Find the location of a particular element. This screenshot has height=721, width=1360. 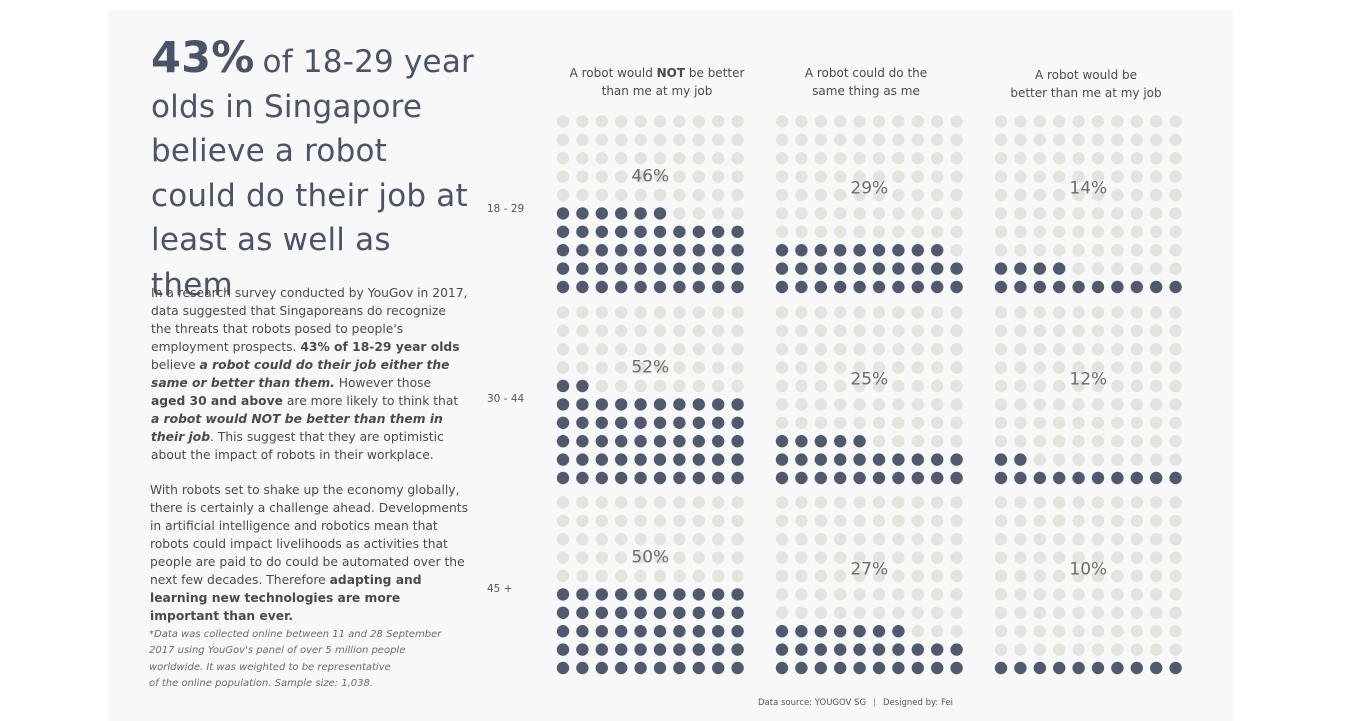

col-header-line2: same thing as me is located at coordinates (866, 90).